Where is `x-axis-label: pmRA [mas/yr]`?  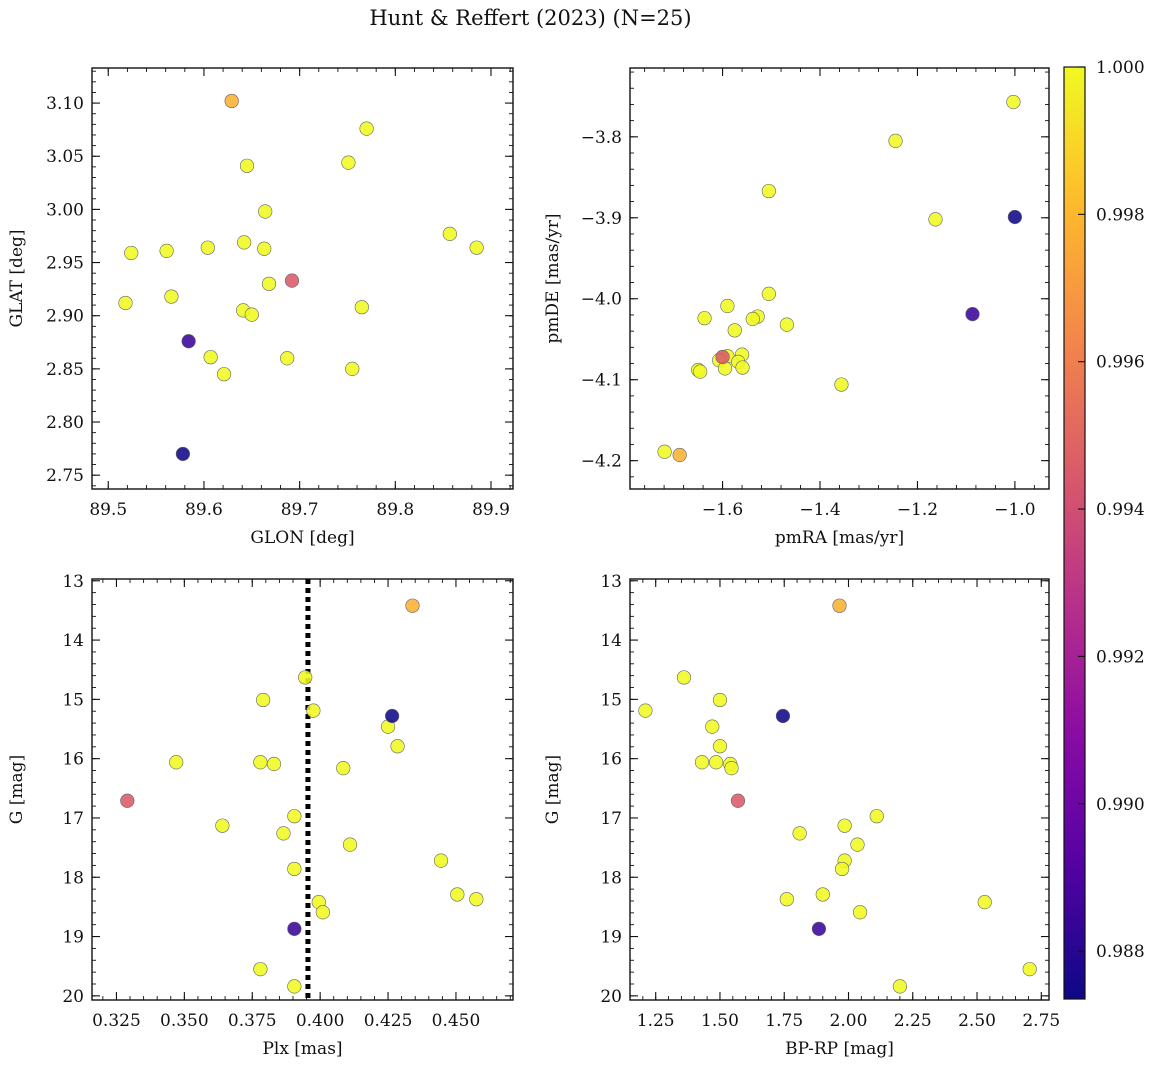 x-axis-label: pmRA [mas/yr] is located at coordinates (839, 538).